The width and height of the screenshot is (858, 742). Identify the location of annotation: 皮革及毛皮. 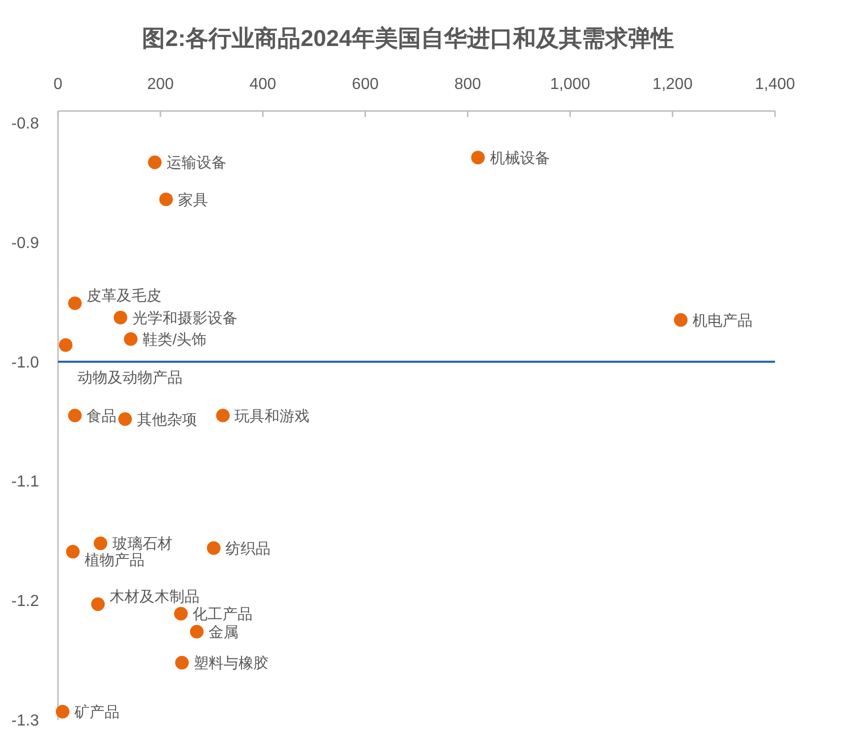
(124, 296).